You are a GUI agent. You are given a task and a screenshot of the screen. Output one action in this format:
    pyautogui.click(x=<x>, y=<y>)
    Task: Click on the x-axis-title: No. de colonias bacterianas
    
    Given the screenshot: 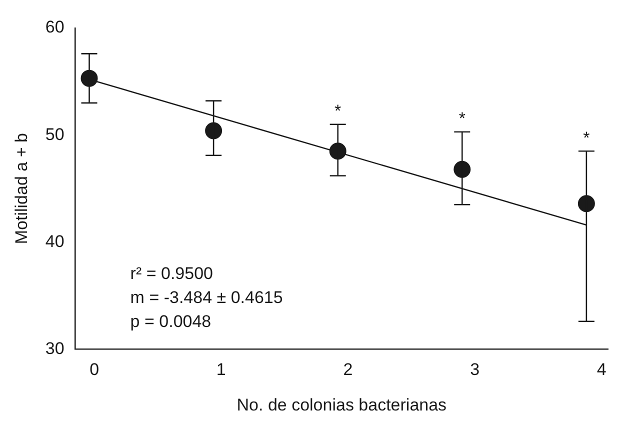 What is the action you would take?
    pyautogui.click(x=341, y=404)
    